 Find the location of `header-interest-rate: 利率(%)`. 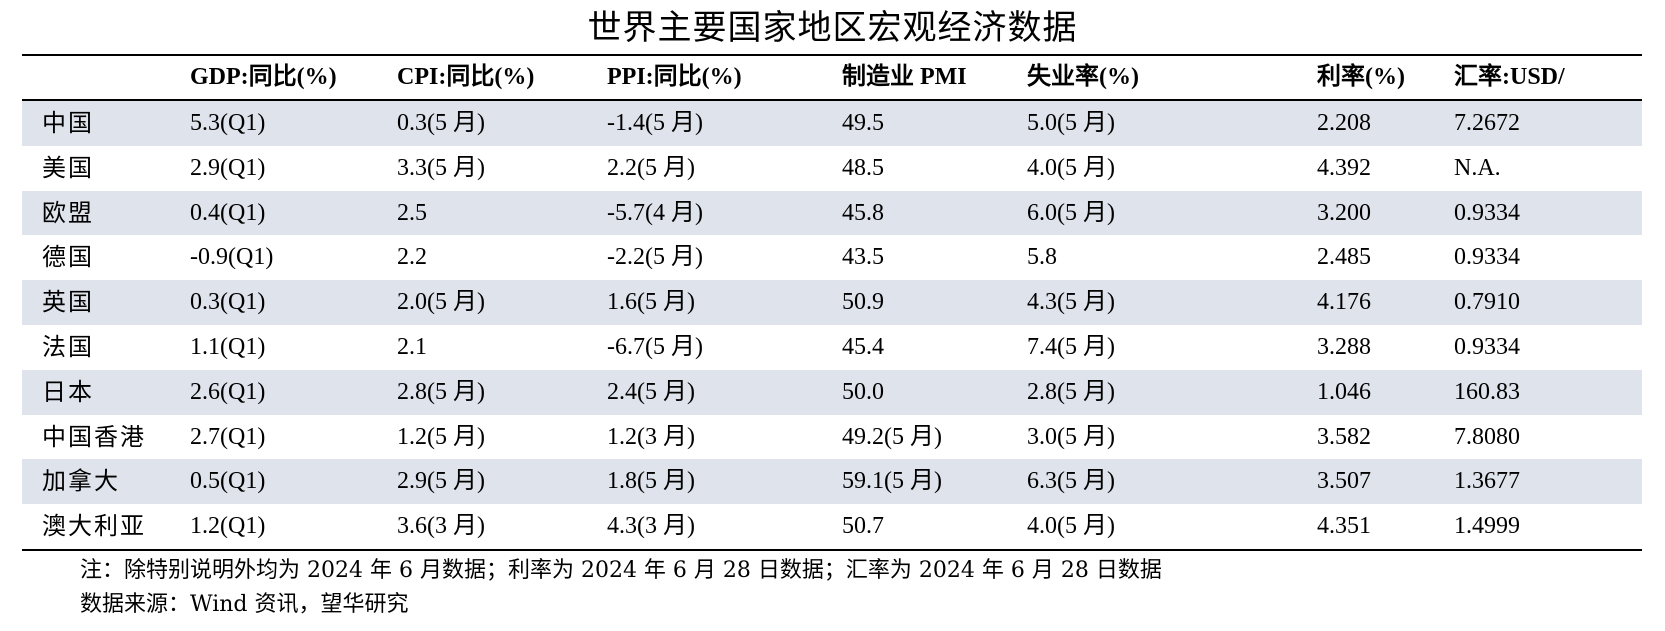

header-interest-rate: 利率(%) is located at coordinates (1361, 77).